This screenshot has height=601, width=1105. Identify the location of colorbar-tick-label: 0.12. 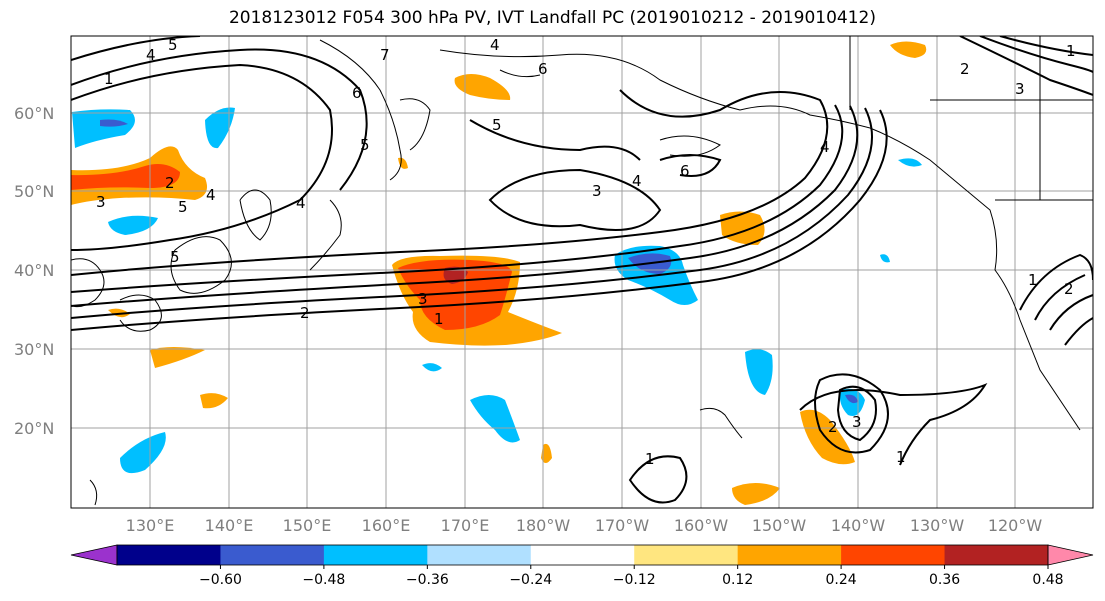
(737, 580).